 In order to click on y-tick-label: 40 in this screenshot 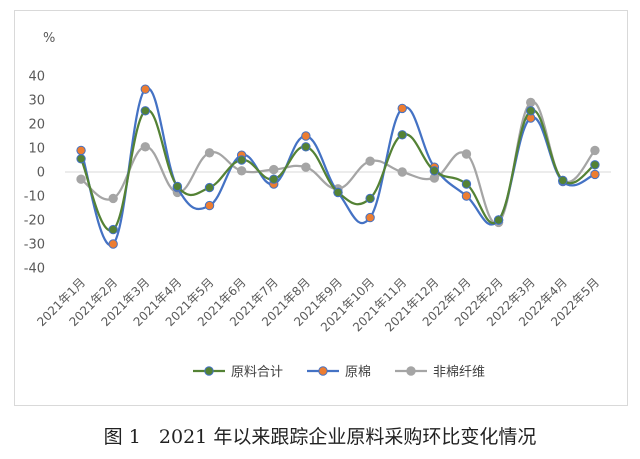, I will do `click(36, 77)`.